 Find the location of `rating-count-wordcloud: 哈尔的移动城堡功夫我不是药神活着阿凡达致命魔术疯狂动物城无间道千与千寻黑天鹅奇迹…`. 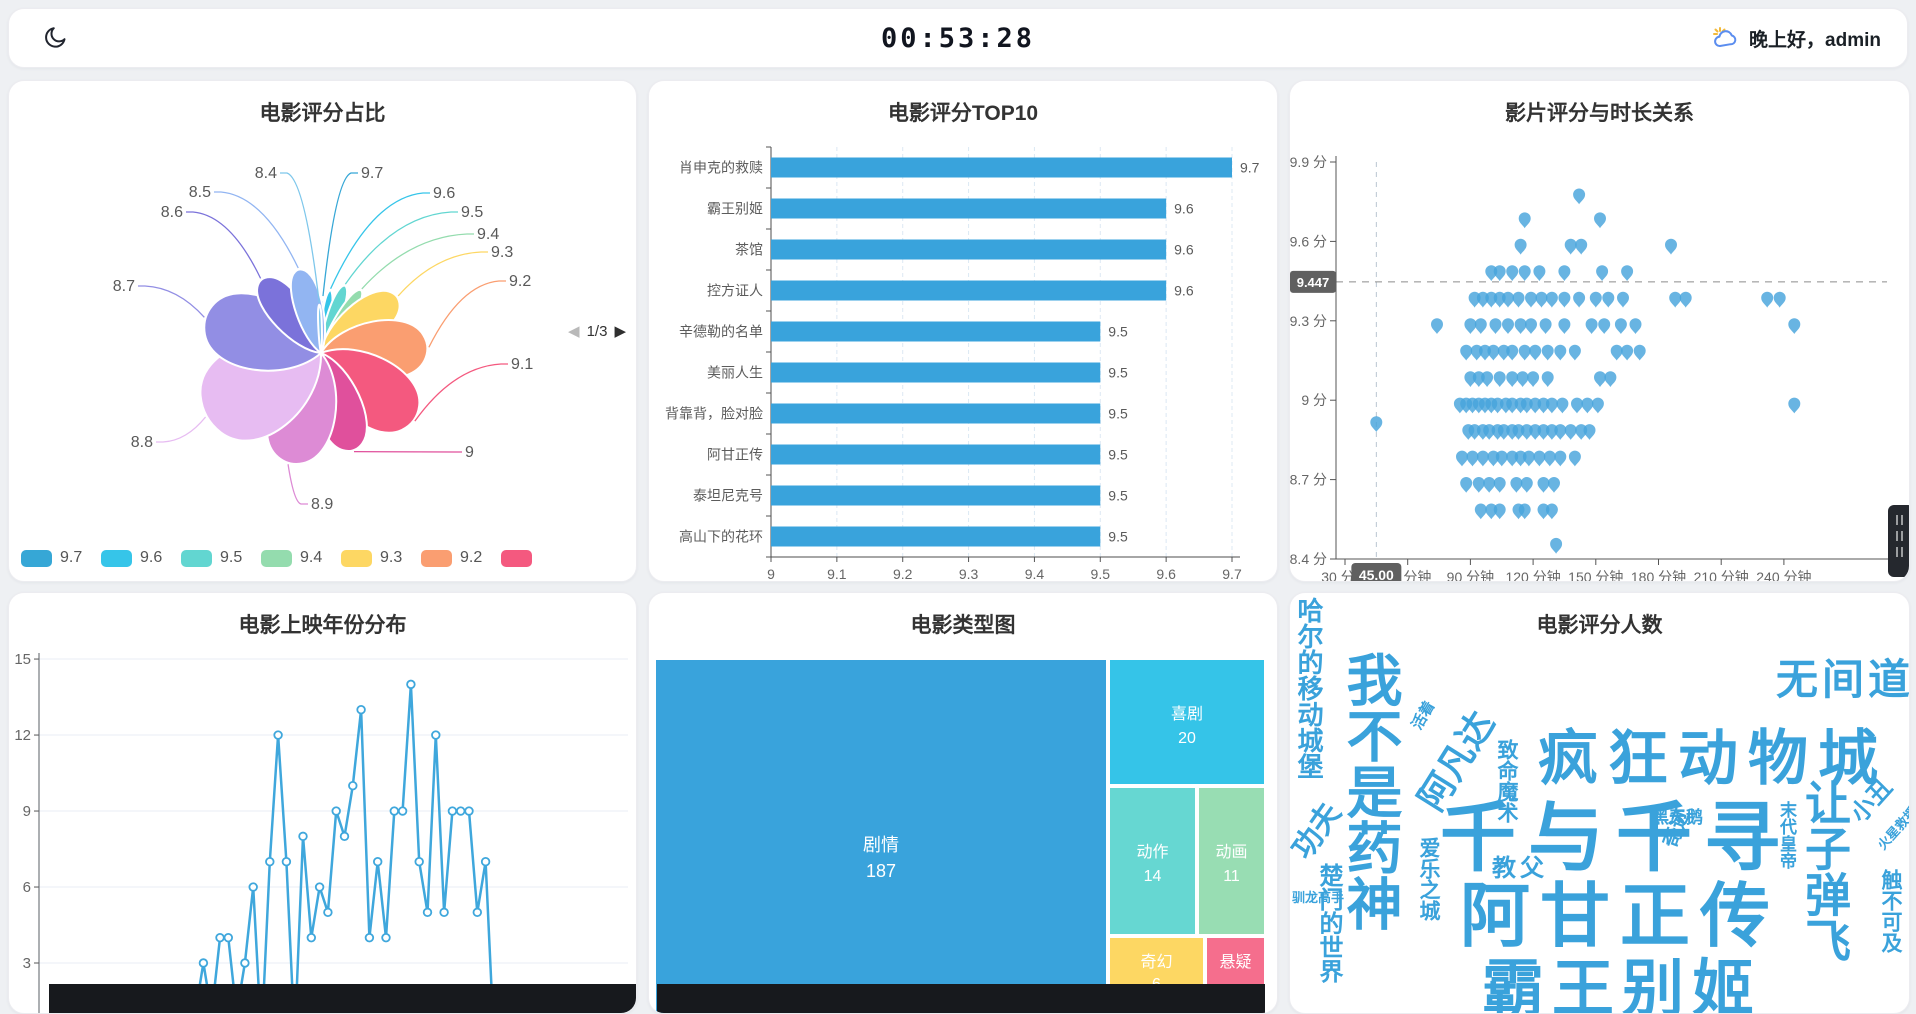

rating-count-wordcloud: 哈尔的移动城堡功夫我不是药神活着阿凡达致命魔术疯狂动物城无间道千与千寻黑天鹅奇迹… is located at coordinates (1599, 803).